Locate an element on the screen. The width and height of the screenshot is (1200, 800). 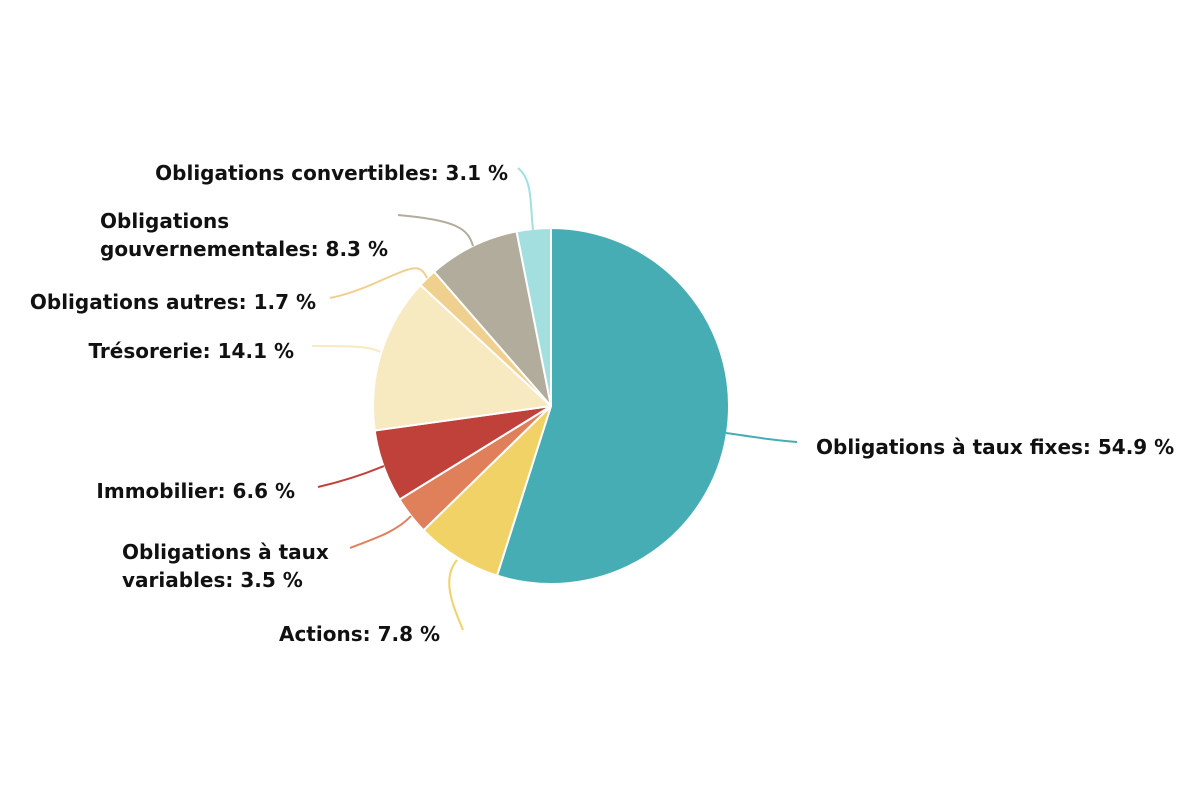
slice-label-line: Obligations convertibles: 3.1 % is located at coordinates (331, 173).